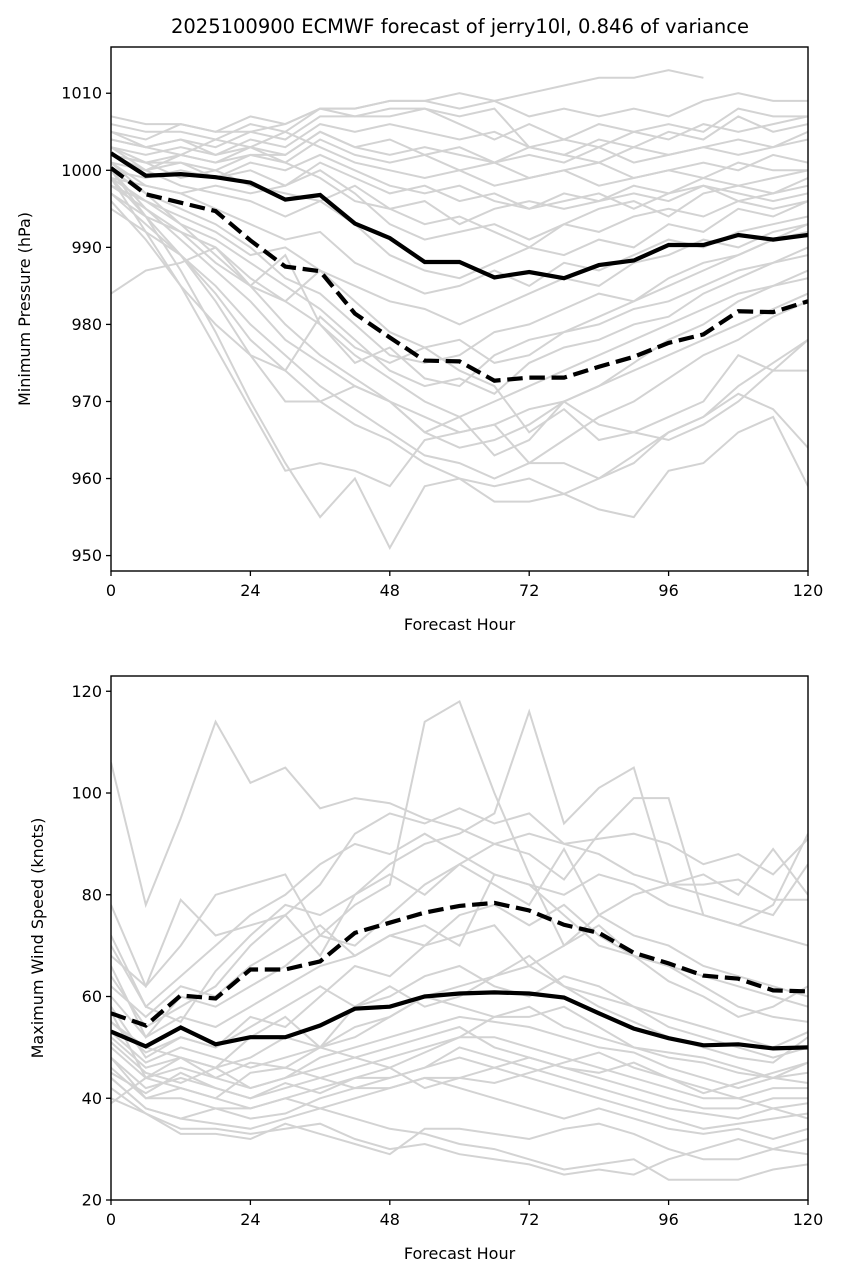 The width and height of the screenshot is (845, 1279). I want to click on pressure-x-axis-label: Forecast Hour, so click(460, 624).